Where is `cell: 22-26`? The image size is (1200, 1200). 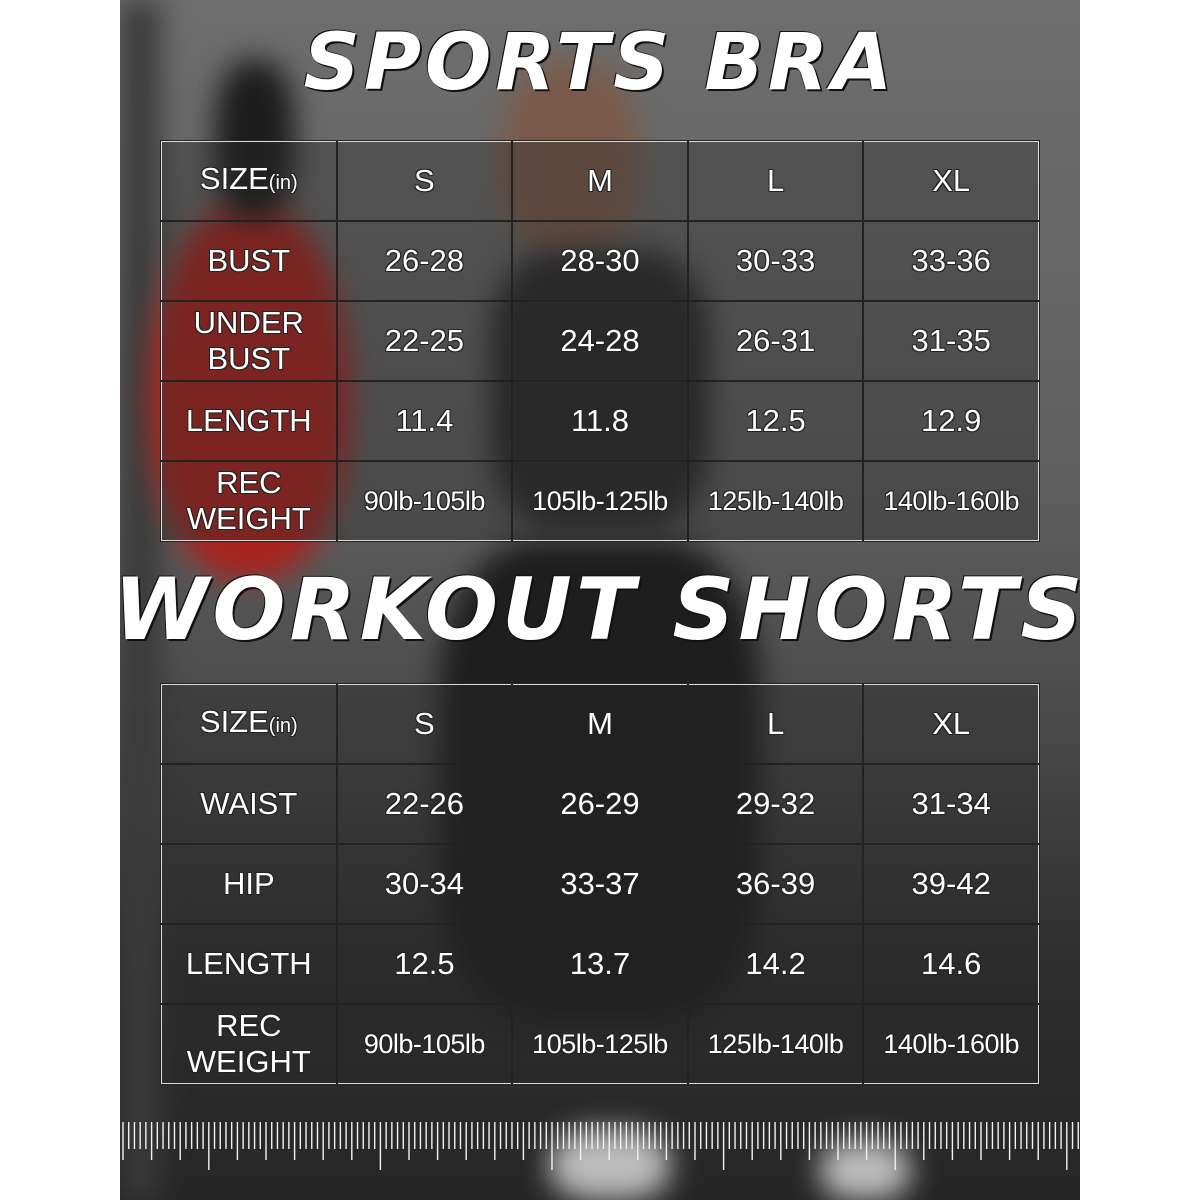 cell: 22-26 is located at coordinates (424, 804).